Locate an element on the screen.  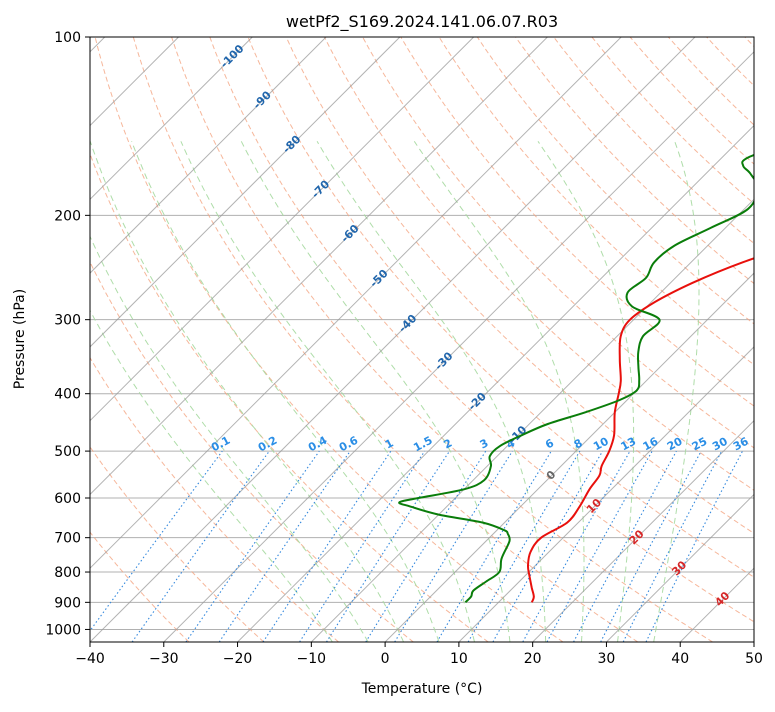
y-tick-label: 1000 is located at coordinates (63, 630).